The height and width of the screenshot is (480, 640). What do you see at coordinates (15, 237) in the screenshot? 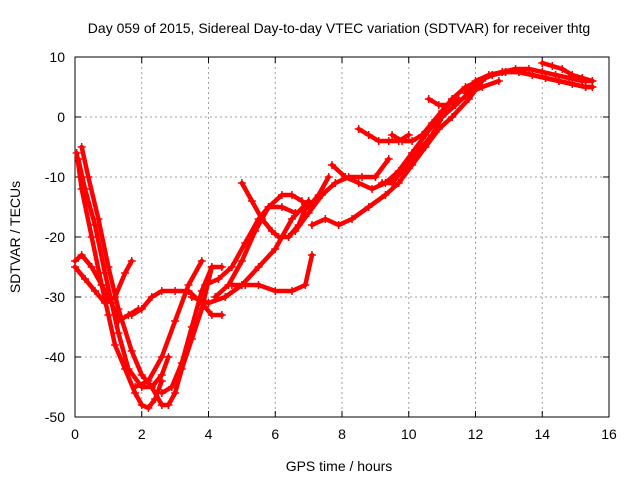
I see `y-axis-label: SDTVAR / TECUs` at bounding box center [15, 237].